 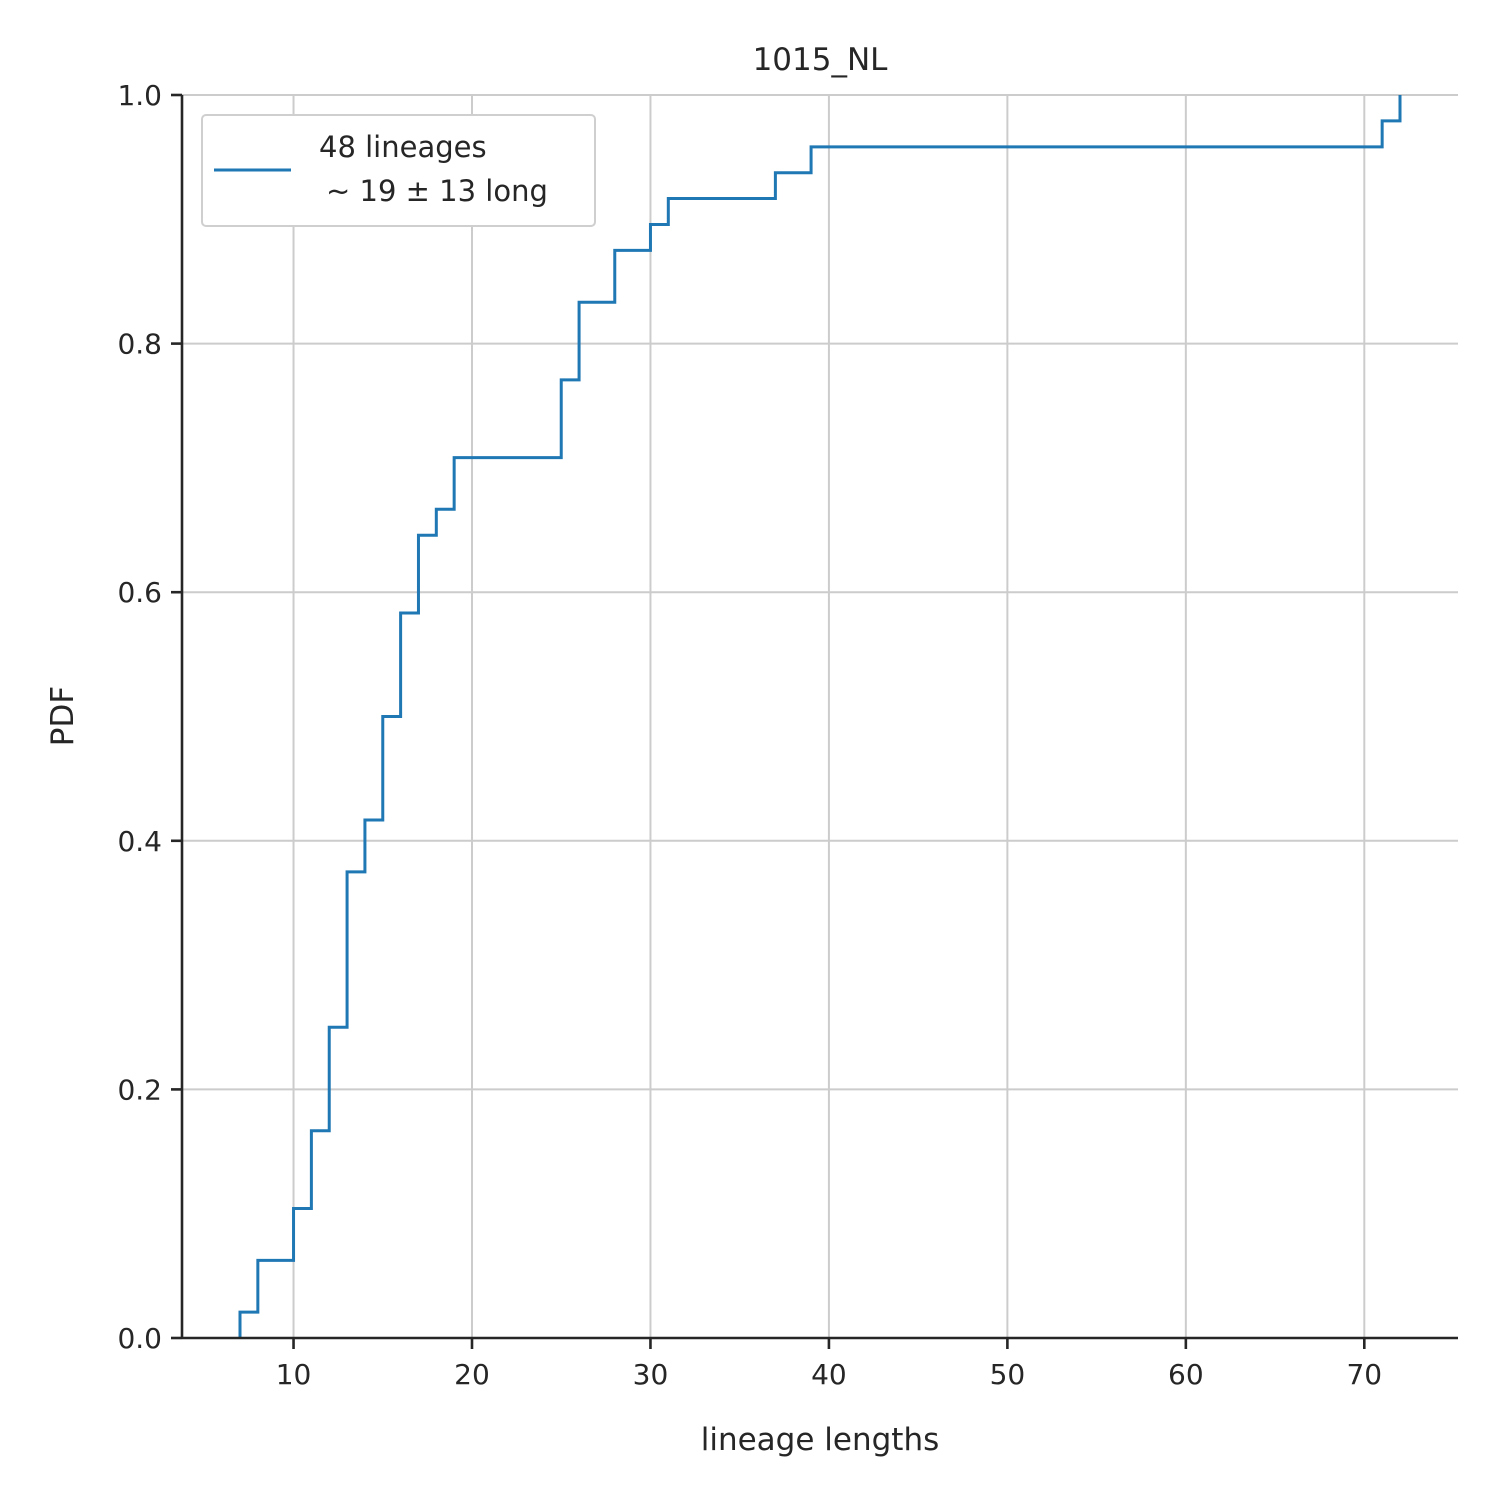 I want to click on y-tick-label: 0.8, so click(x=139, y=344).